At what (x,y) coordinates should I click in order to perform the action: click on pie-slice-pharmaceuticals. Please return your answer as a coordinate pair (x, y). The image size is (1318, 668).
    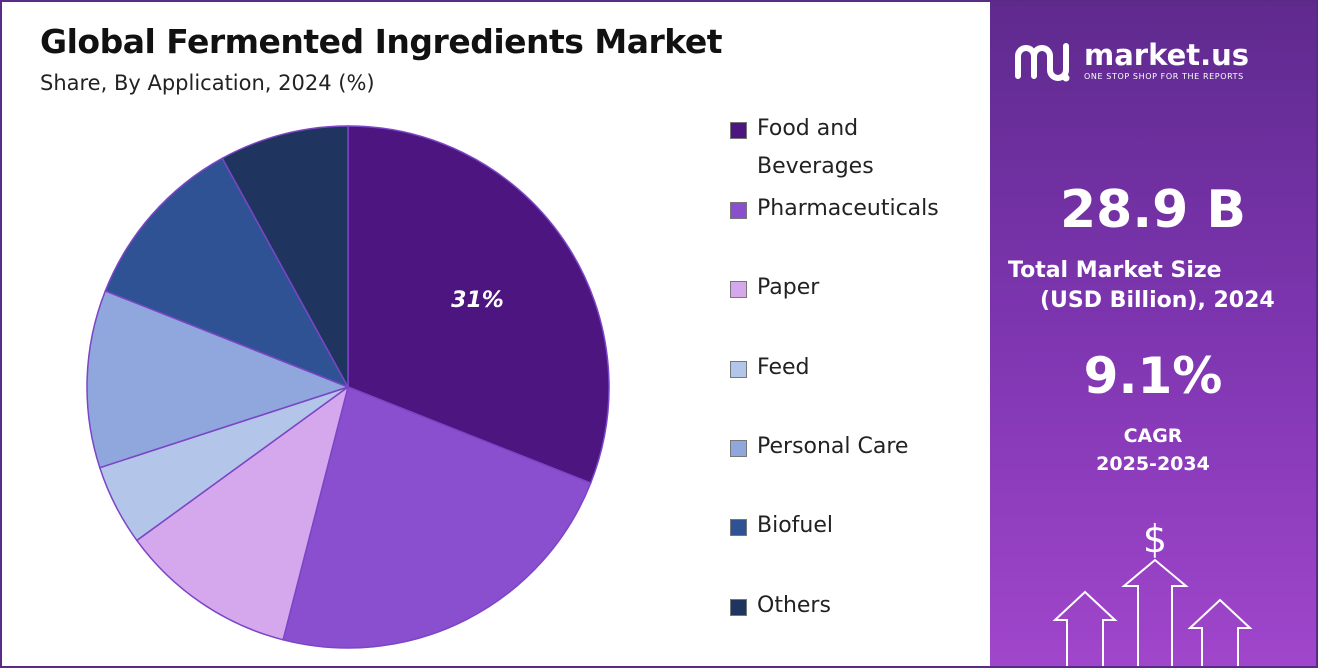
    Looking at the image, I should click on (437, 517).